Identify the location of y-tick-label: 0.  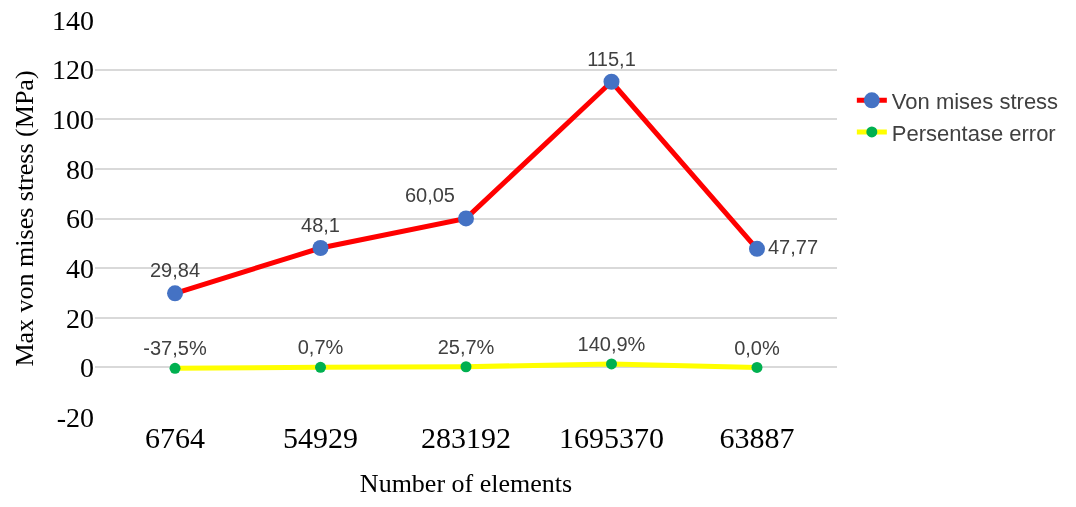
(87, 368).